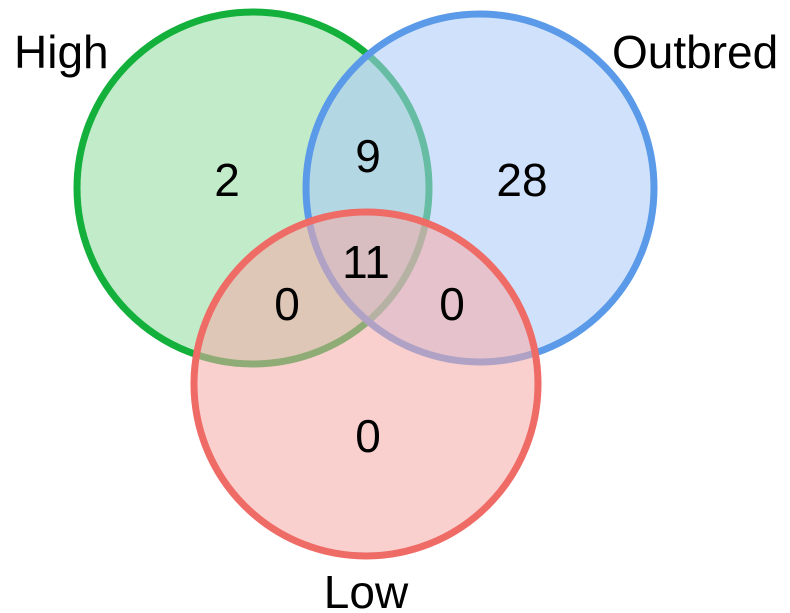 The width and height of the screenshot is (790, 613). Describe the element at coordinates (227, 180) in the screenshot. I see `count-high-only: 2` at that location.